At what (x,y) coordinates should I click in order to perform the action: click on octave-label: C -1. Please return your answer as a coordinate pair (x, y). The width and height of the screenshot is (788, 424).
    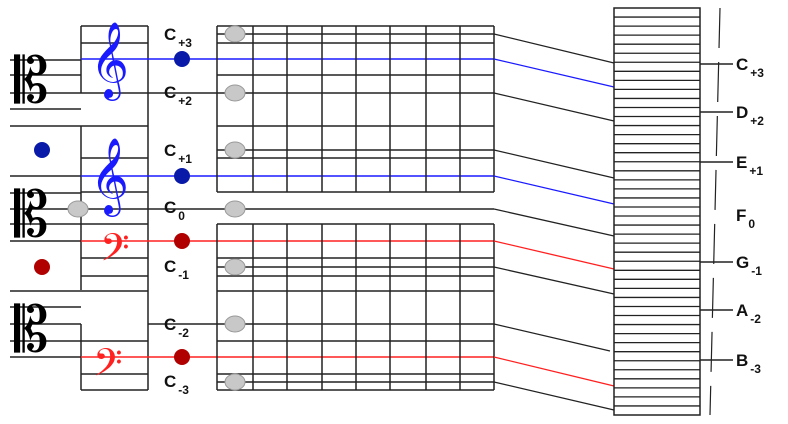
    Looking at the image, I should click on (176, 269).